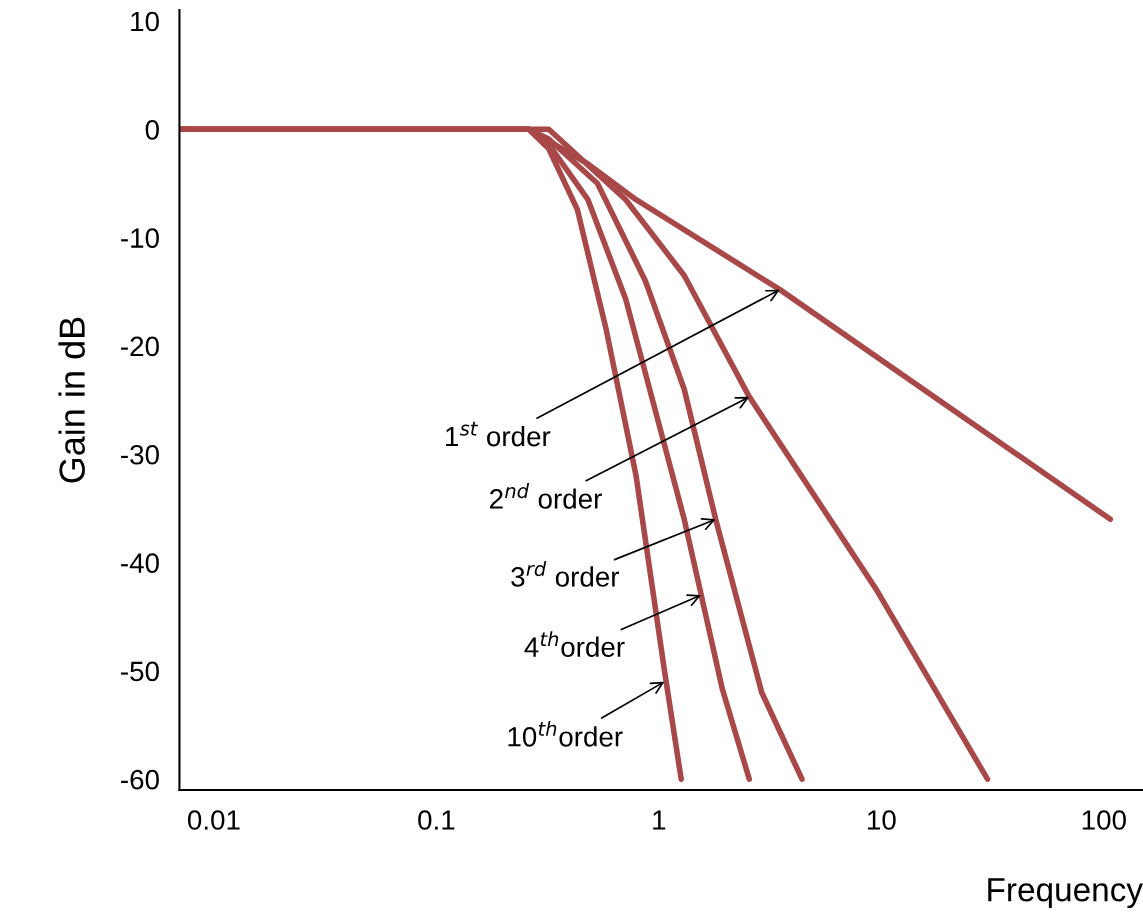 This screenshot has width=1143, height=924. What do you see at coordinates (140, 454) in the screenshot?
I see `y-tick-label: -30` at bounding box center [140, 454].